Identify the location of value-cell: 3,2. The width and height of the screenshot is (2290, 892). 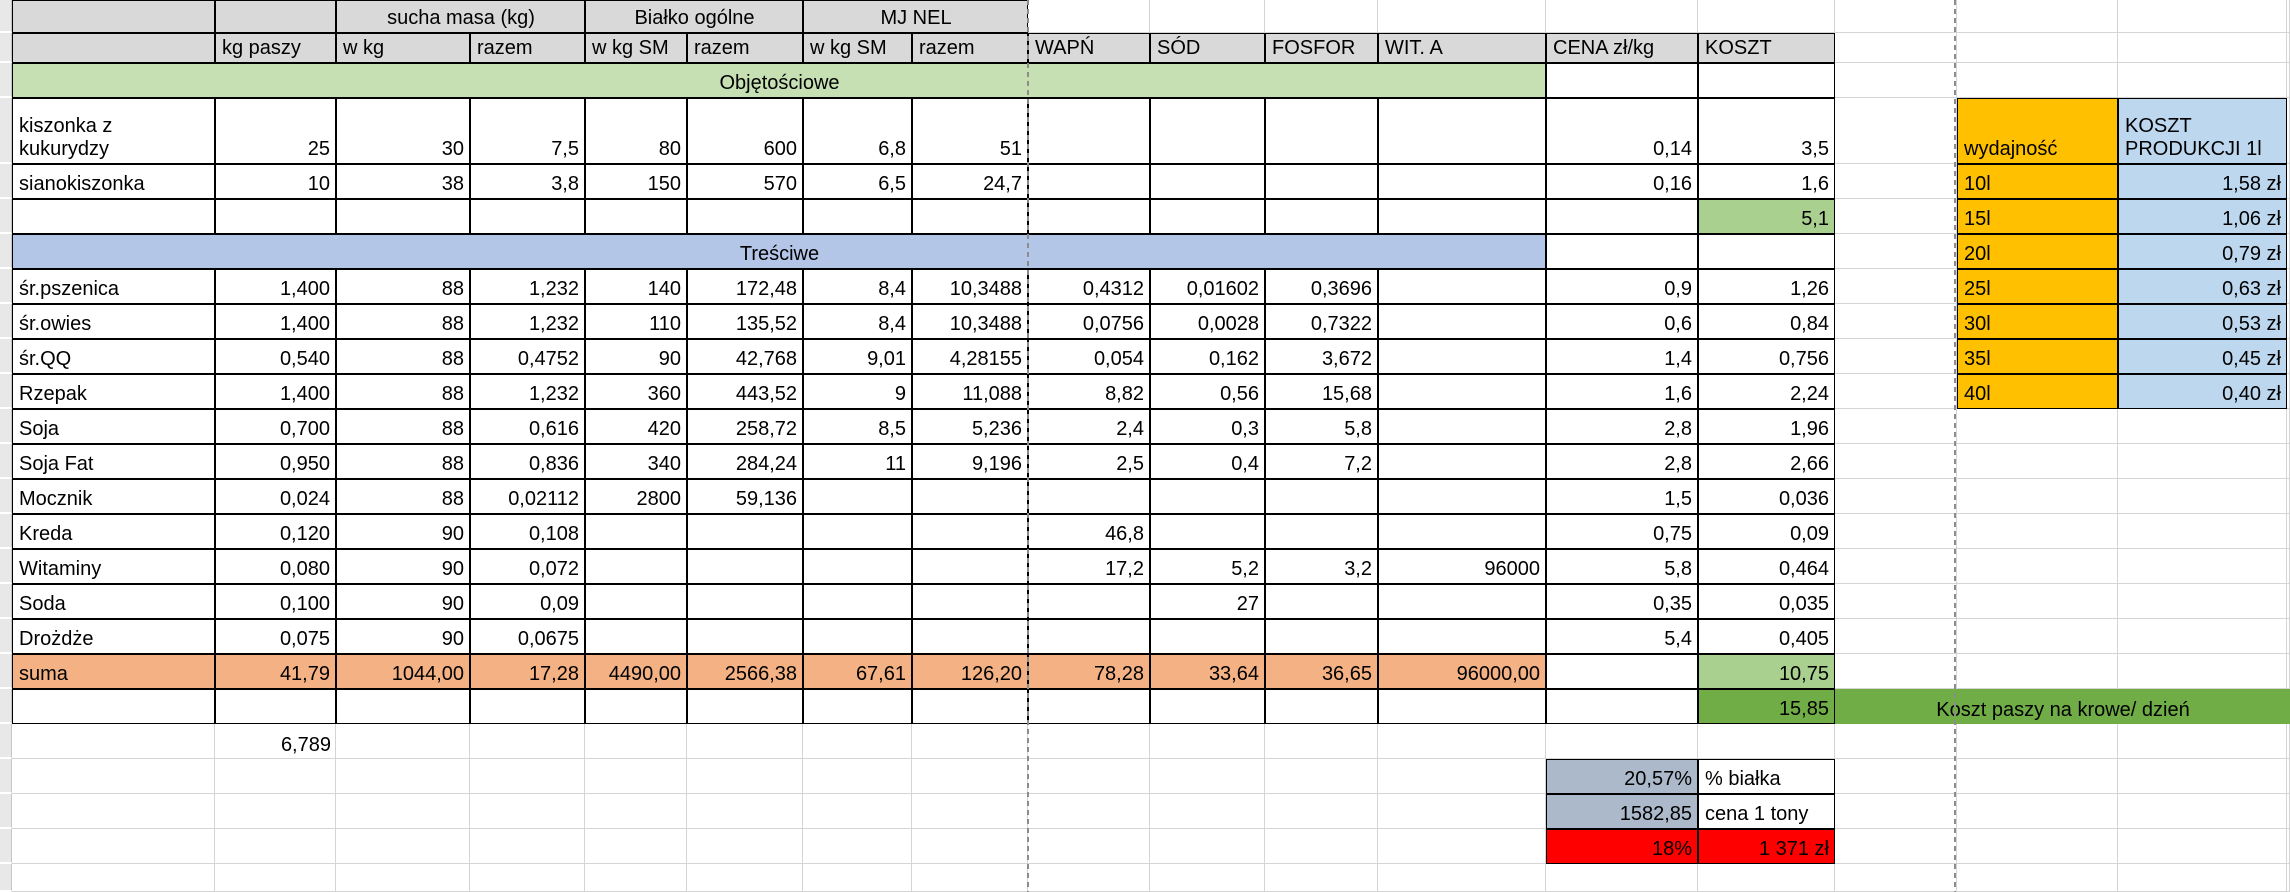
(1321, 566).